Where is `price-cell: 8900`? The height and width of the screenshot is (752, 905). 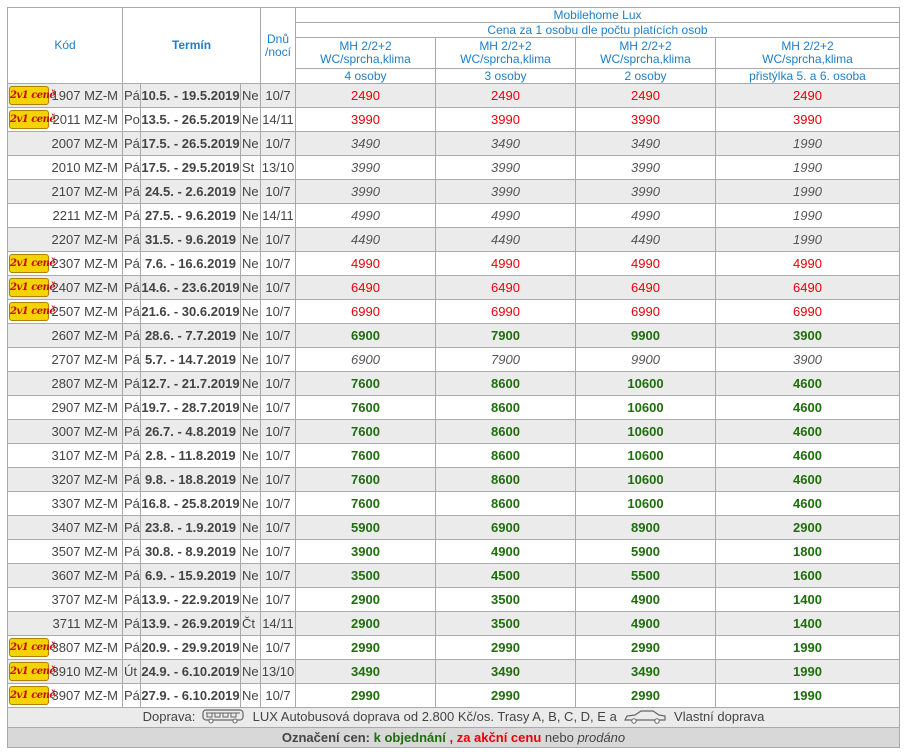 price-cell: 8900 is located at coordinates (645, 527).